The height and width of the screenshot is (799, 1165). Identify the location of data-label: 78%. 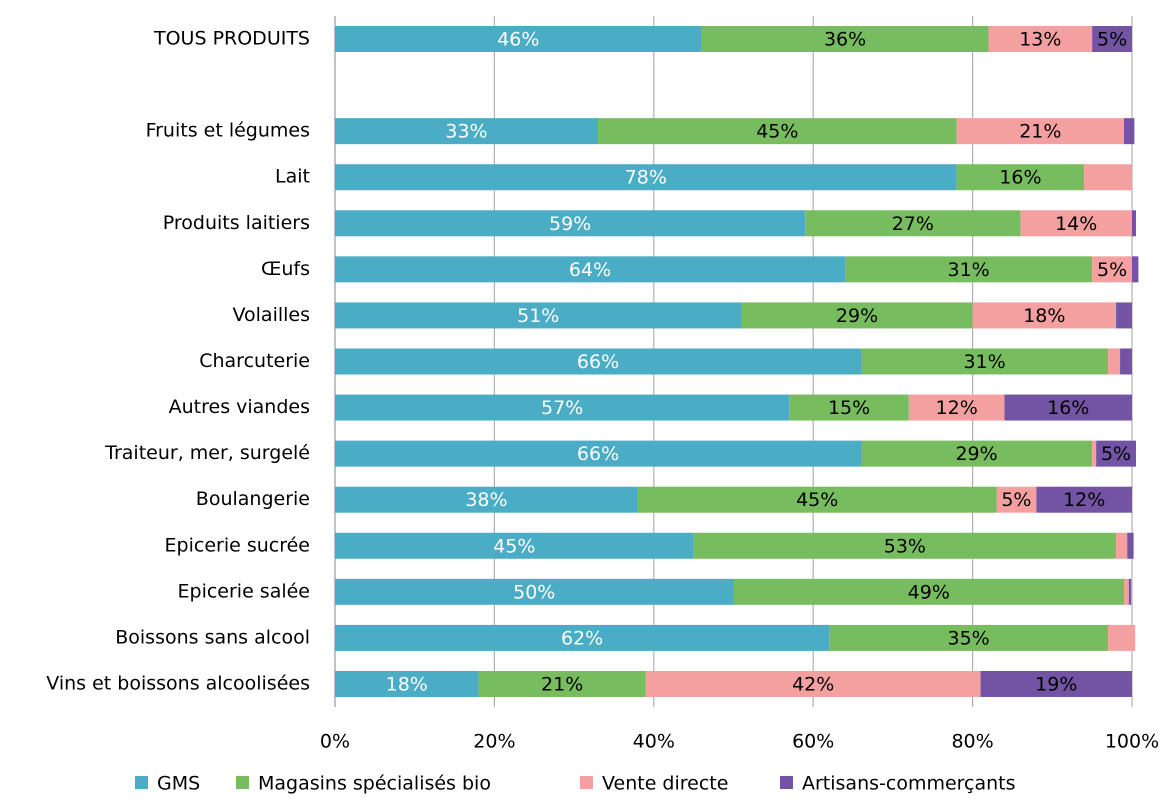
(646, 178).